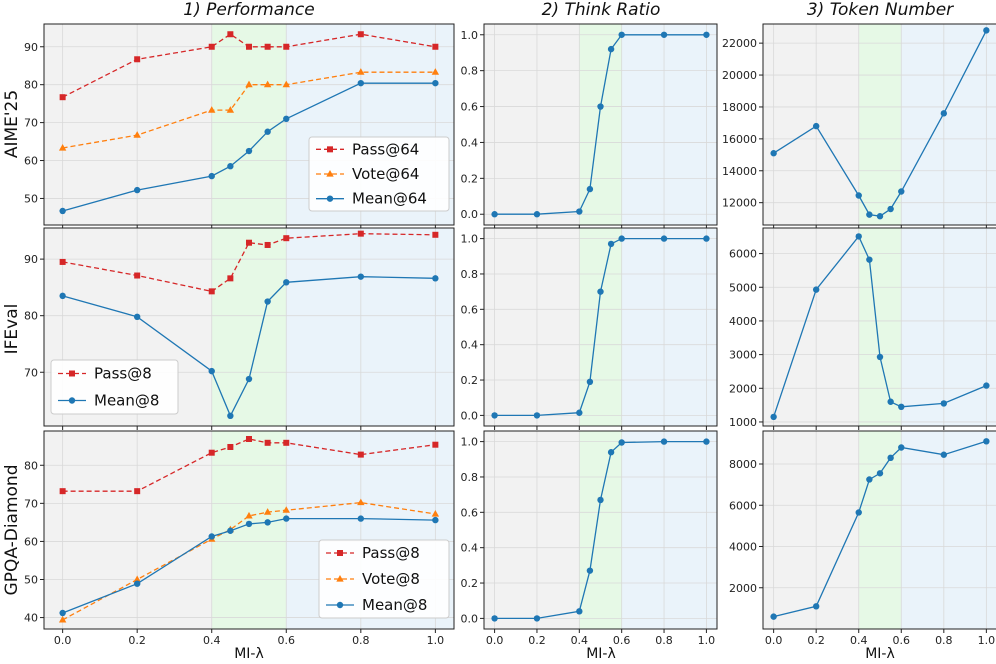 The width and height of the screenshot is (996, 664). Describe the element at coordinates (739, 75) in the screenshot. I see `y-tick-label: 20000` at that location.